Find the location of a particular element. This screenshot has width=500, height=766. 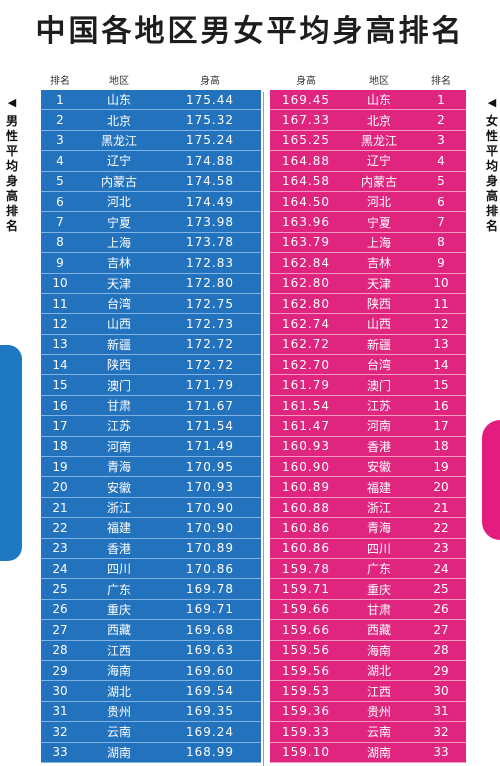

page-title: 中国各地区男女平均身高排名 is located at coordinates (250, 31).